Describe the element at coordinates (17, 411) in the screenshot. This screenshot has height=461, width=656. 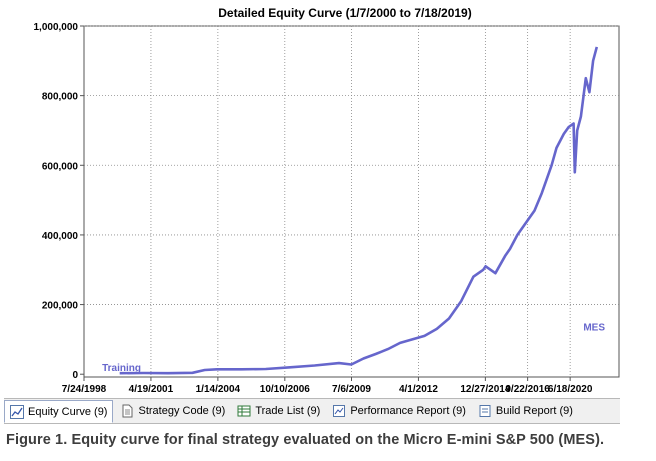
I see `line-chart-icon` at that location.